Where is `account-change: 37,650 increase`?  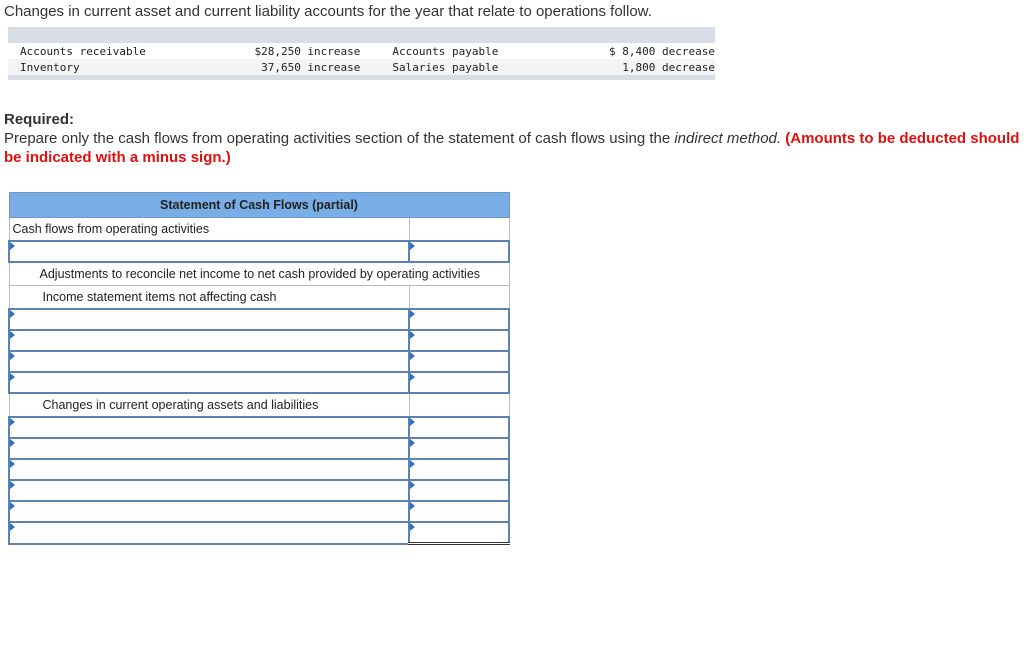 account-change: 37,650 increase is located at coordinates (311, 67).